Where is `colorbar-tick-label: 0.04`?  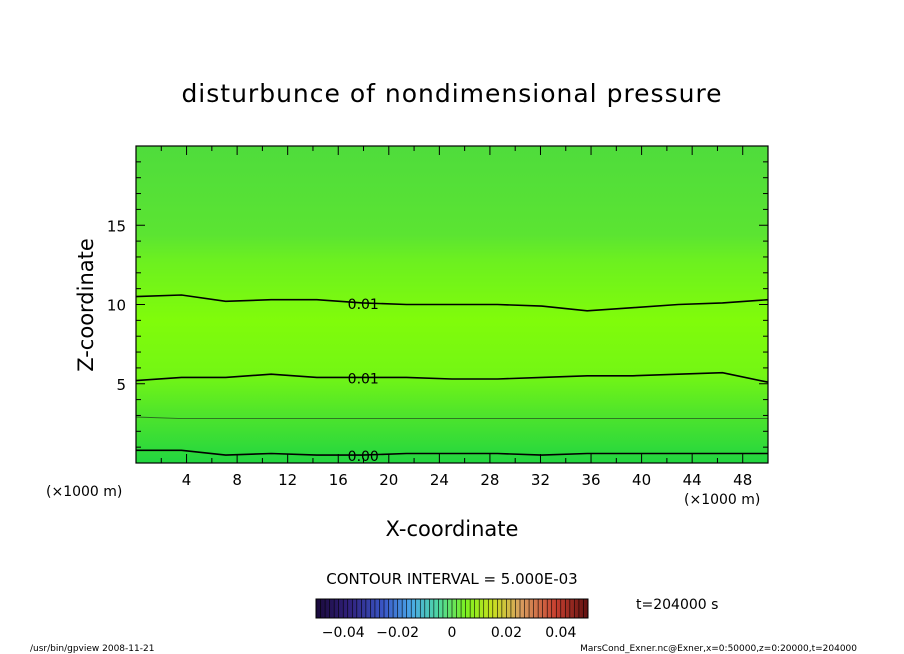
colorbar-tick-label: 0.04 is located at coordinates (560, 633).